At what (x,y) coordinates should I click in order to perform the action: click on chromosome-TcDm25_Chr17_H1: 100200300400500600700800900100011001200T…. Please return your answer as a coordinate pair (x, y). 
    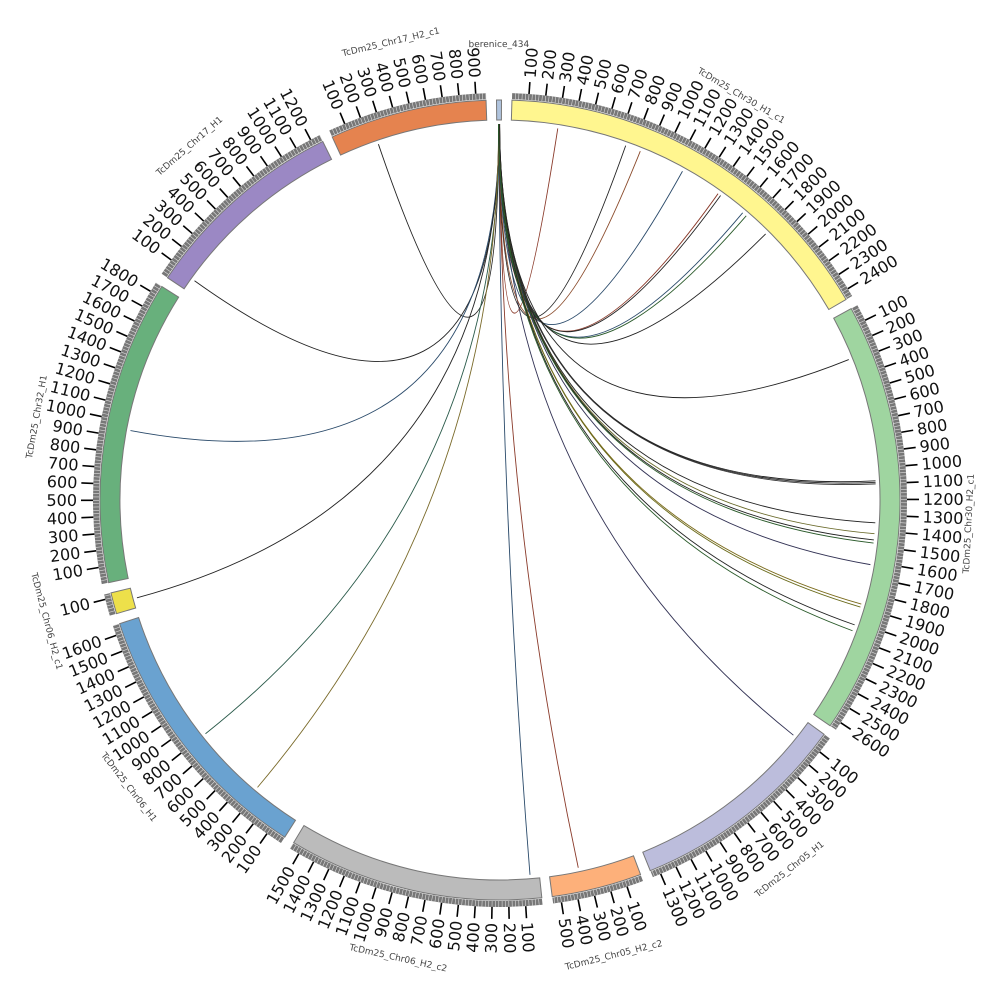
    Looking at the image, I should click on (230, 187).